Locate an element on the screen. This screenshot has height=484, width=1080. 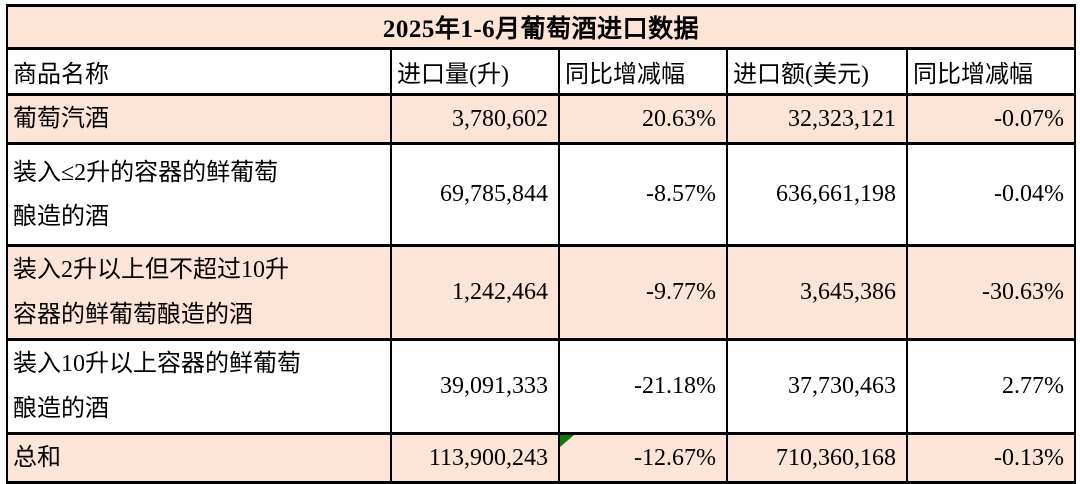
page-title: 2025年1-6月葡萄酒进口数据 is located at coordinates (541, 27).